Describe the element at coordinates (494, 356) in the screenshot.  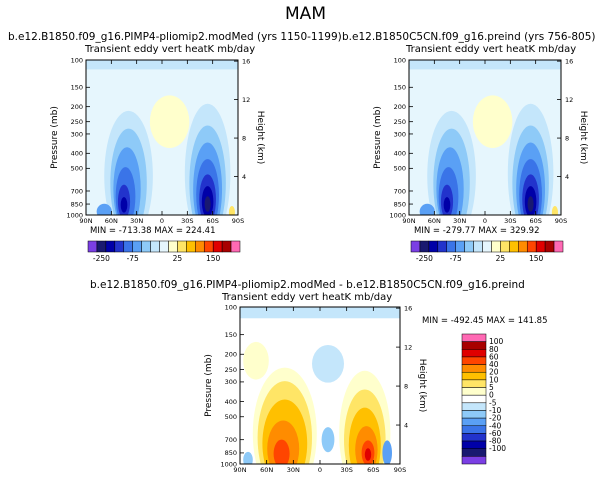
I see `colorbar-label: 60` at that location.